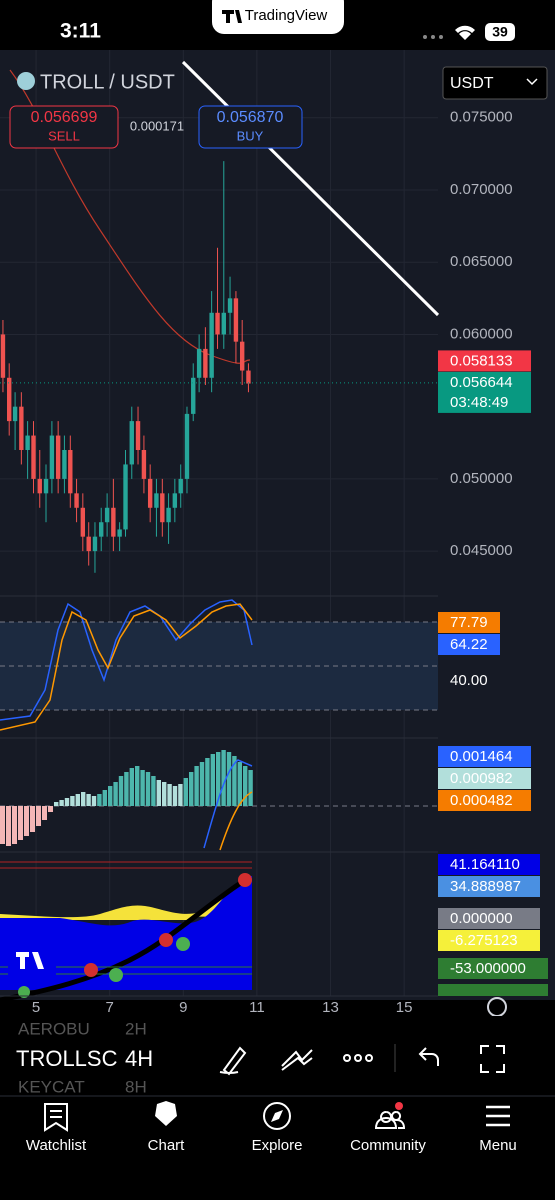 This screenshot has width=555, height=1200. I want to click on y-tick-label: 0.070000, so click(481, 189).